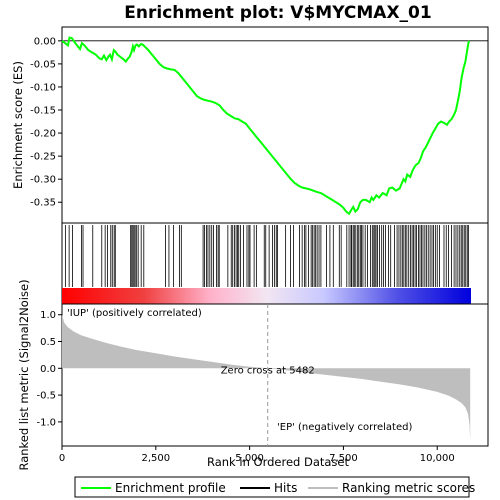 The image size is (500, 500). I want to click on hits-panel, so click(275, 263).